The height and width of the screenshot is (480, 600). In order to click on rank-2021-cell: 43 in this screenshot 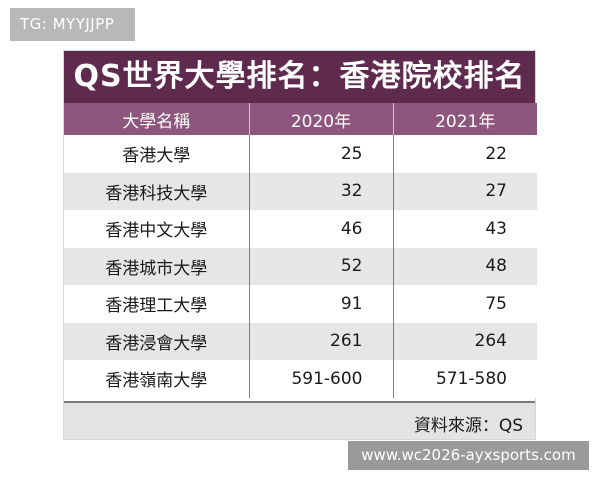, I will do `click(465, 229)`.